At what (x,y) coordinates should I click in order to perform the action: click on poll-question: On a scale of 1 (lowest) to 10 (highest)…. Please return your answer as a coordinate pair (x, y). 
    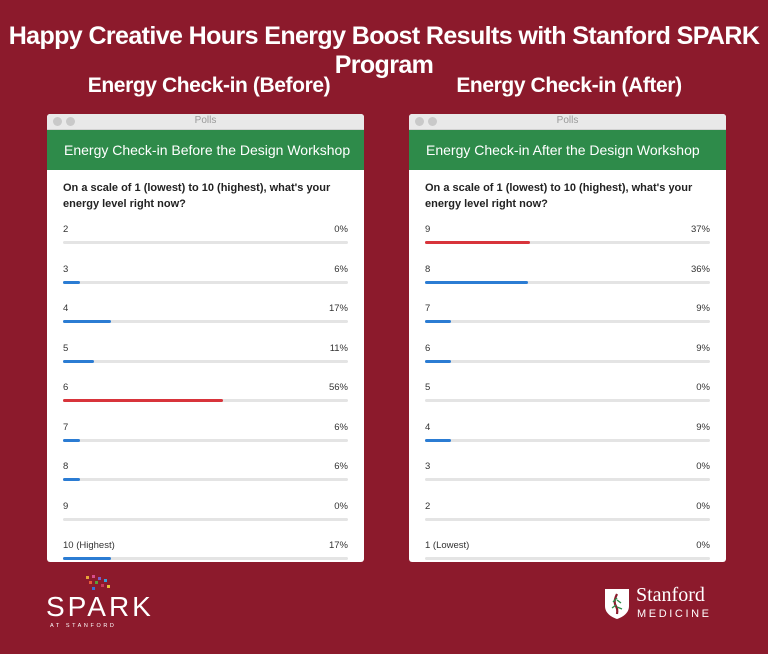
    Looking at the image, I should click on (559, 196).